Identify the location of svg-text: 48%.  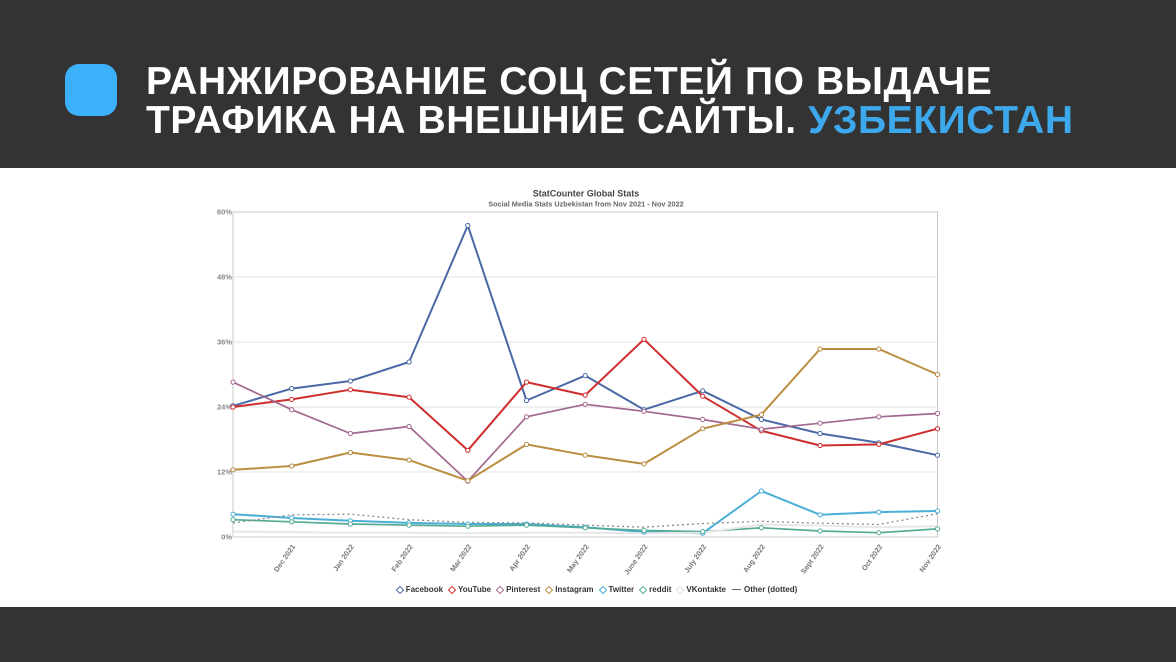
(224, 277).